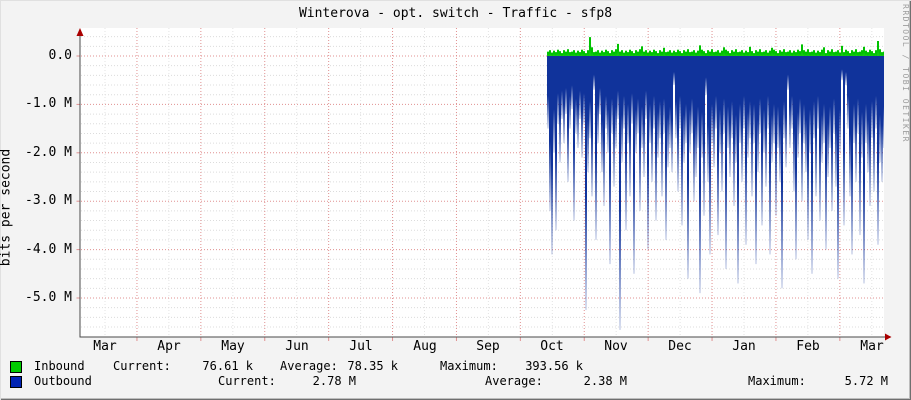 This screenshot has height=400, width=911. Describe the element at coordinates (48, 152) in the screenshot. I see `y-tick-label: -2.0 M` at that location.